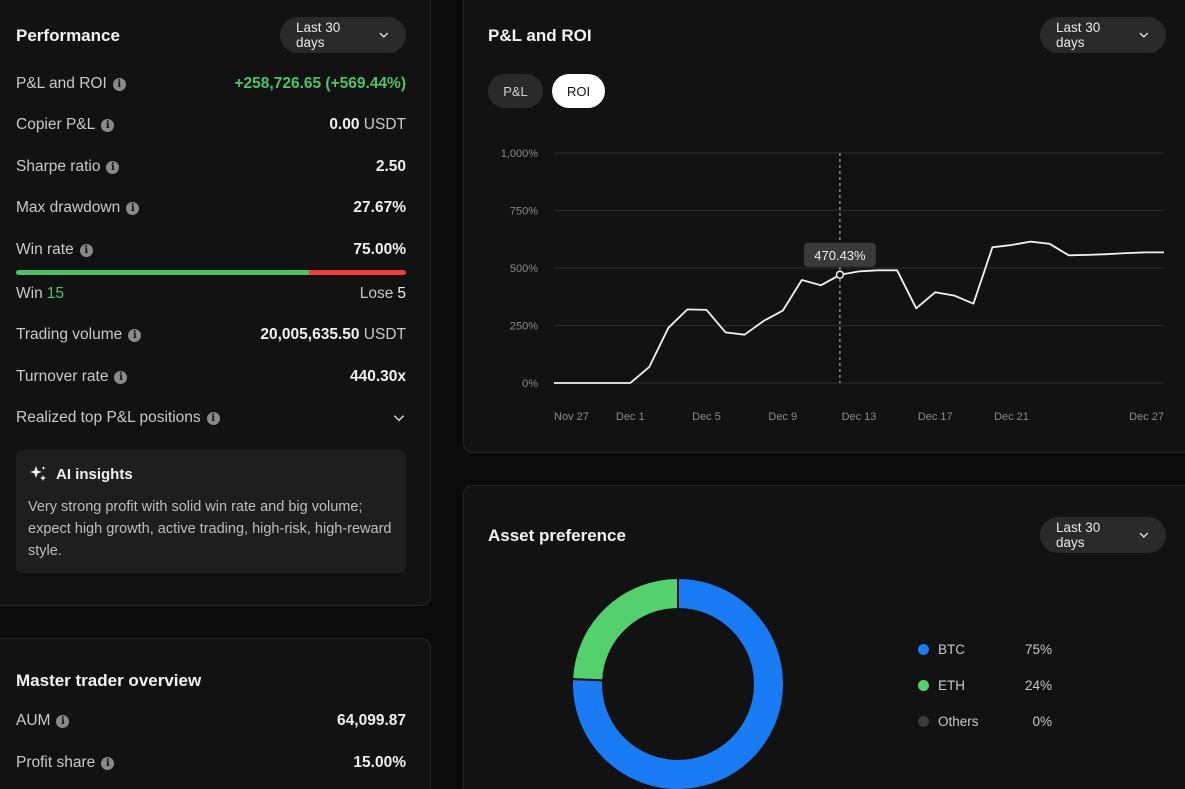  Describe the element at coordinates (56, 124) in the screenshot. I see `copier-pnl-label: Copier P&L` at that location.